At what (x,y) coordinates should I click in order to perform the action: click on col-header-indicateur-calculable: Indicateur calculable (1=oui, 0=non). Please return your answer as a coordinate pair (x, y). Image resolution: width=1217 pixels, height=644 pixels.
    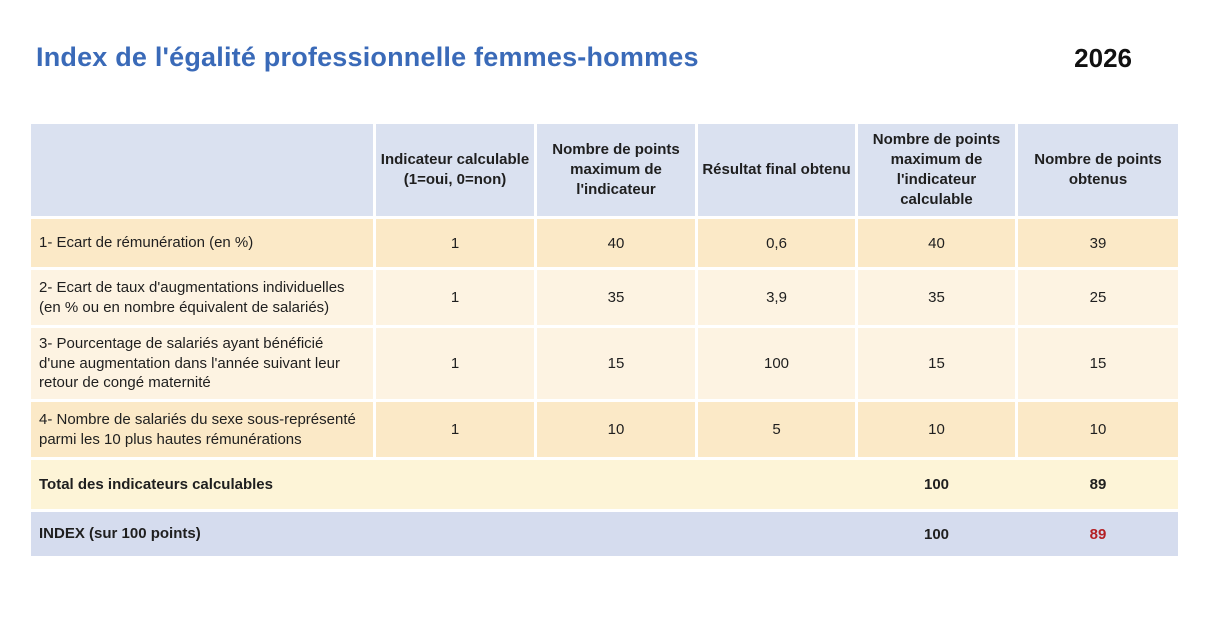
    Looking at the image, I should click on (455, 170).